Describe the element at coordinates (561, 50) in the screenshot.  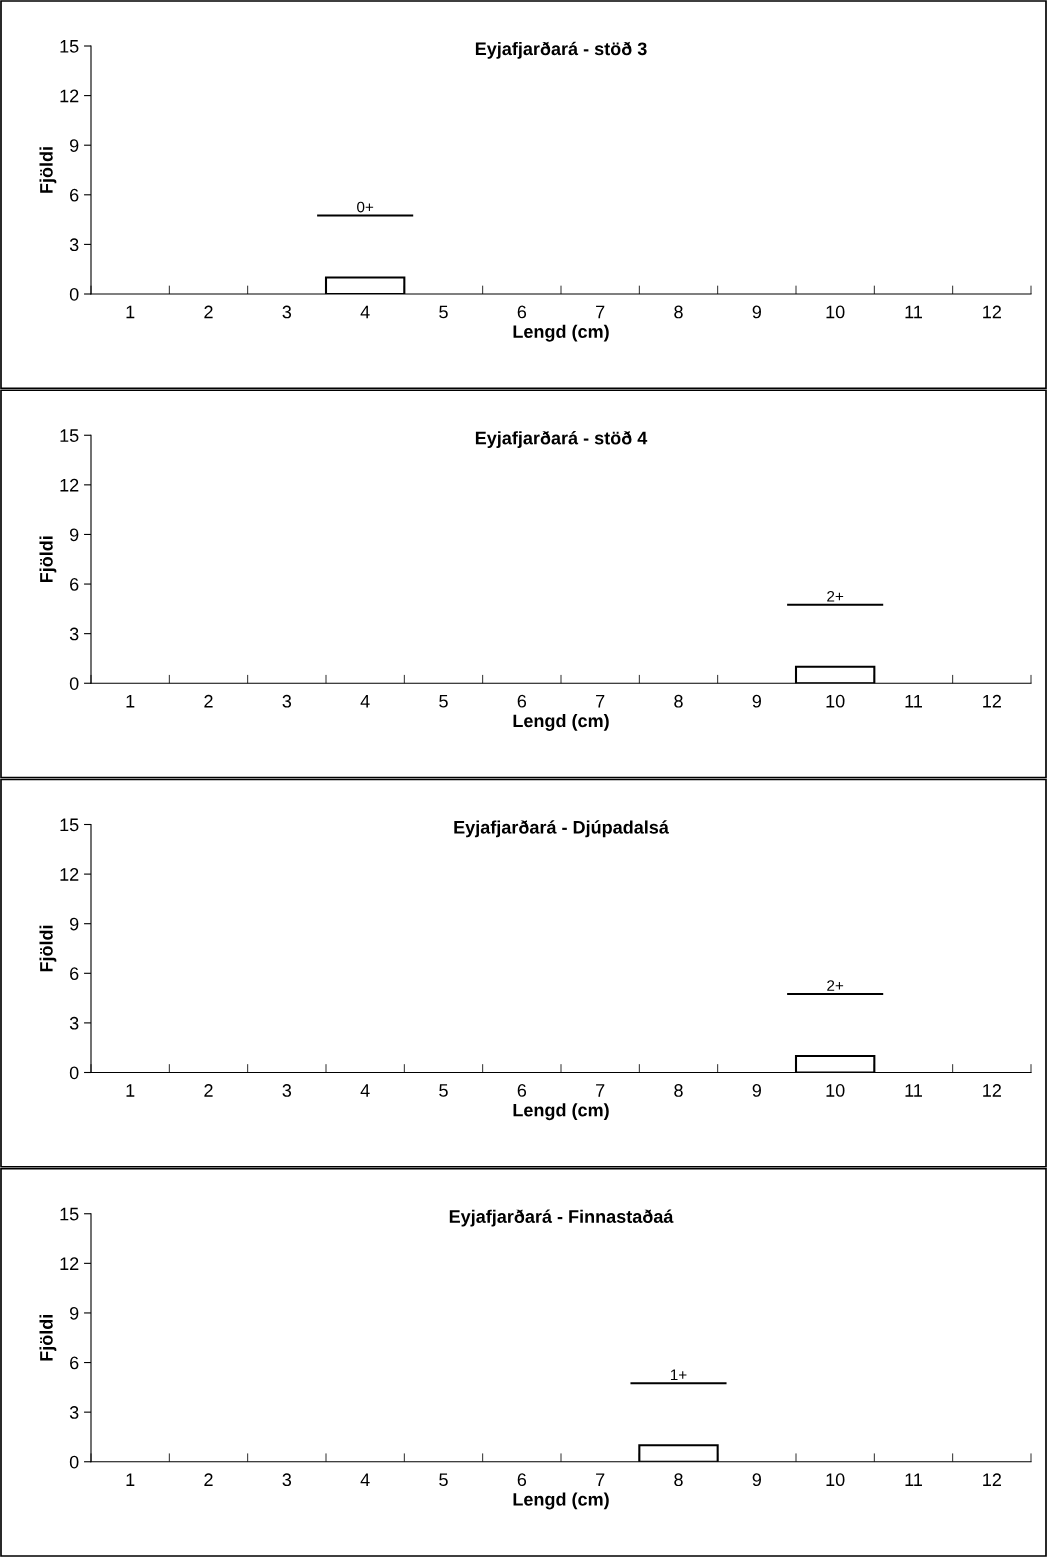
I see `chart-title: Eyjafjarðará - stöð 3` at that location.